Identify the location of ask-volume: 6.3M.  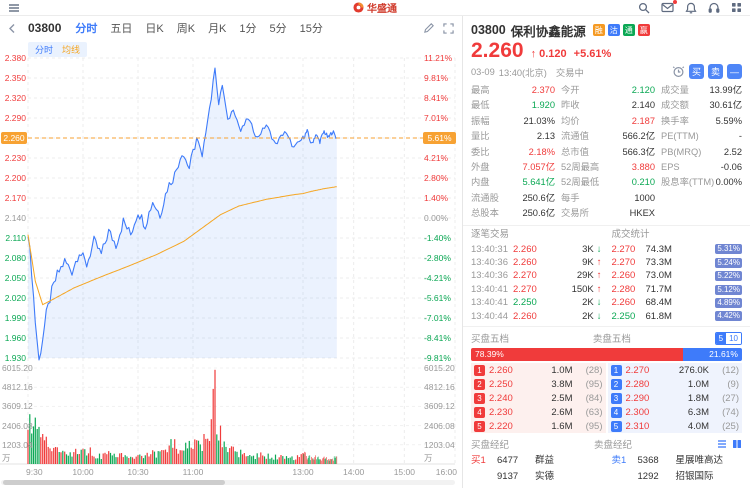
(698, 412).